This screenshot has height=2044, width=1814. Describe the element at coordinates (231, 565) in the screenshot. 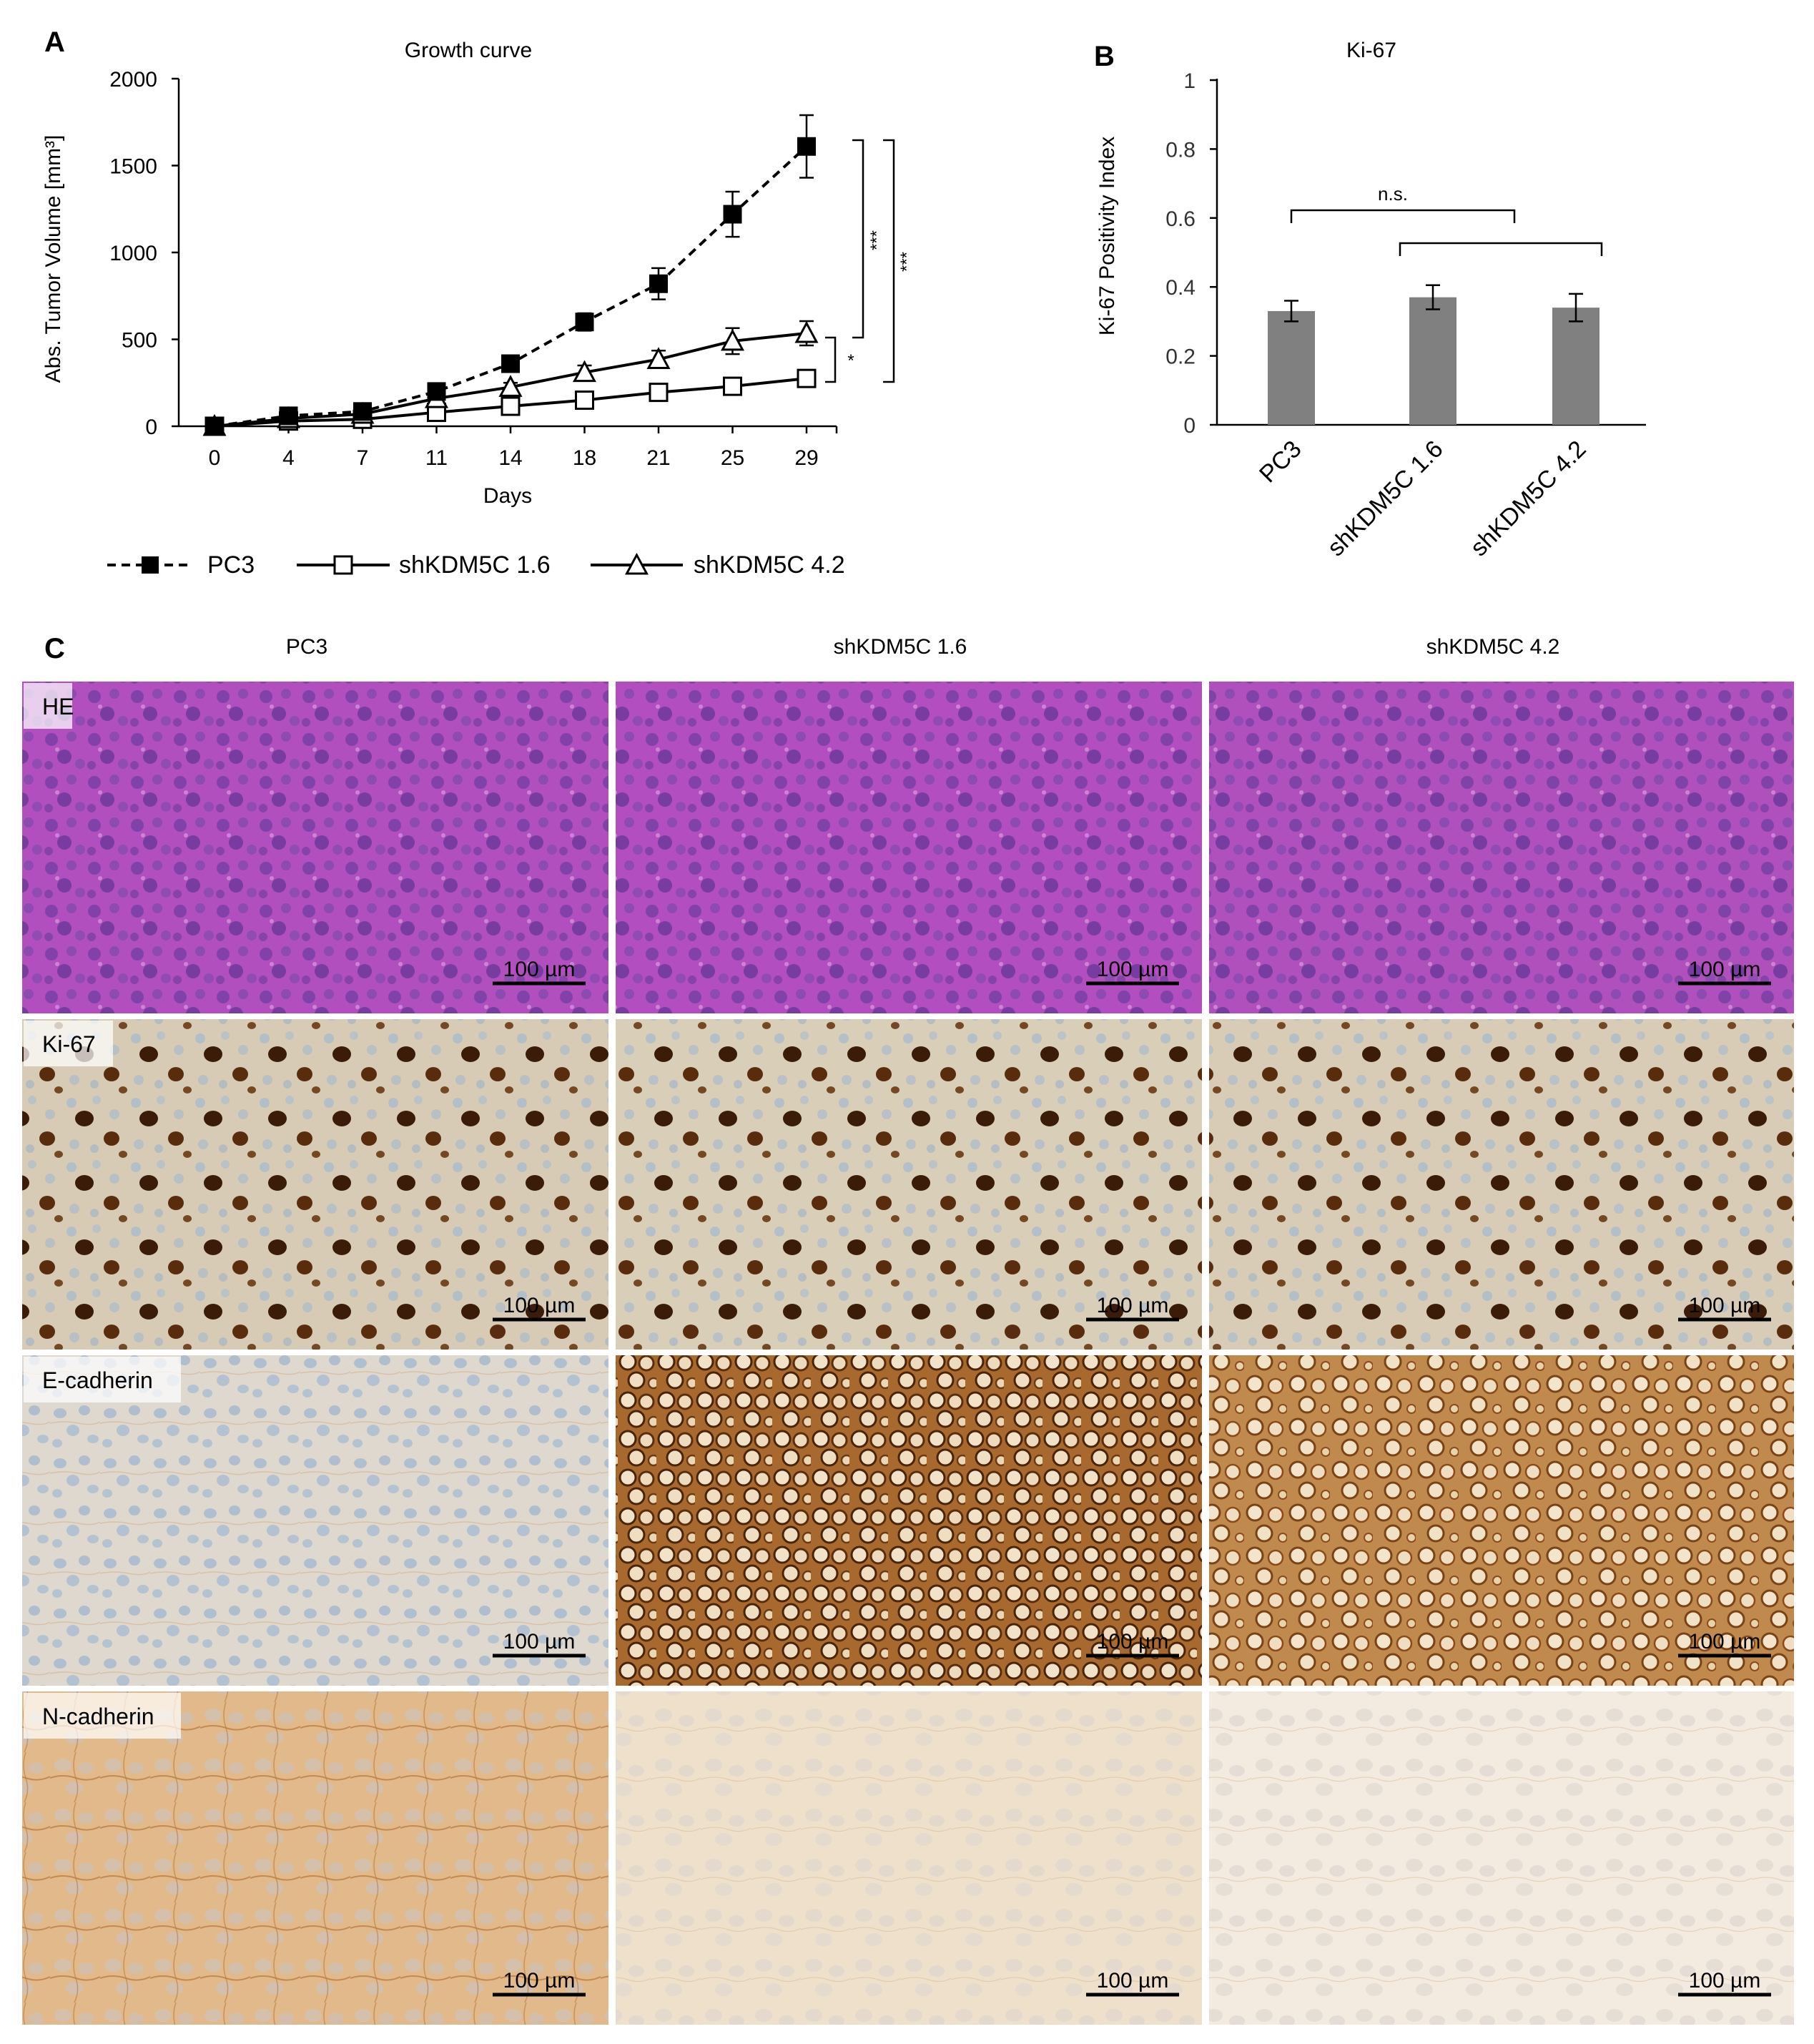

I see `legend-label: PC3` at that location.